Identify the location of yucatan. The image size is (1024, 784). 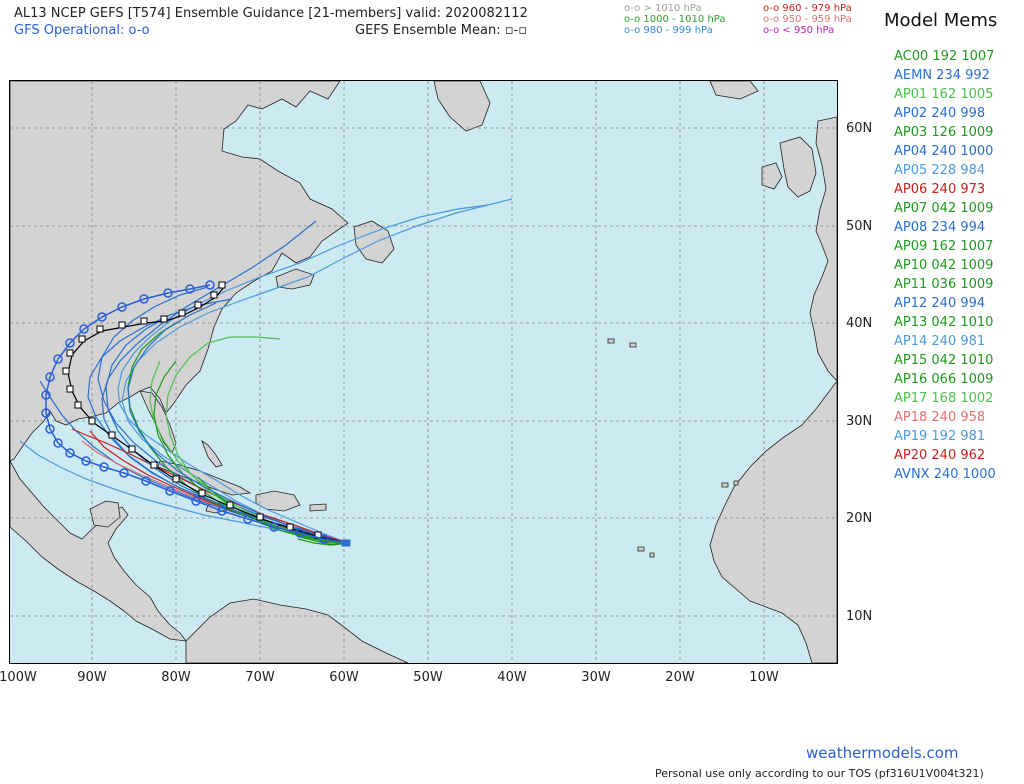
(105, 514).